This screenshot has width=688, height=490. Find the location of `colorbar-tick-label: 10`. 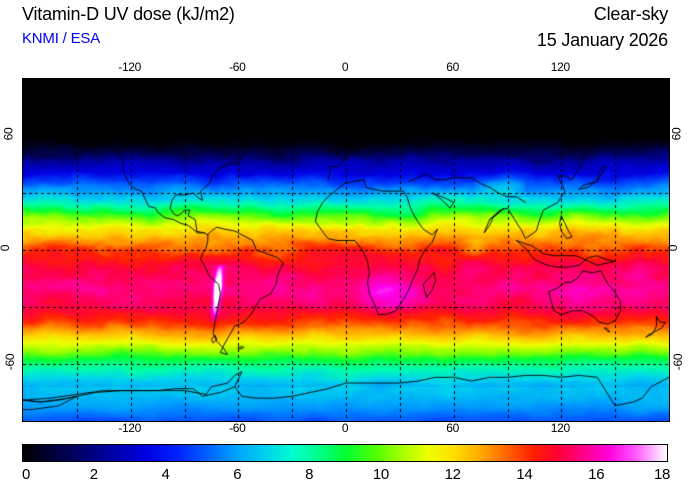

colorbar-tick-label: 10 is located at coordinates (380, 474).